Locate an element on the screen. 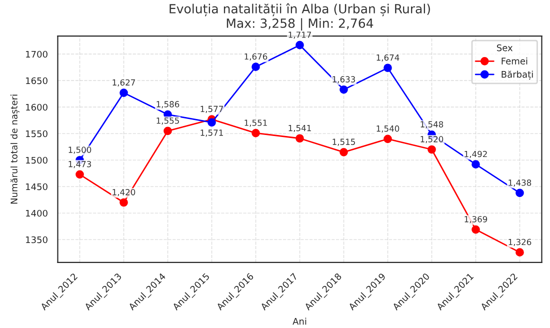 Image resolution: width=550 pixels, height=328 pixels. x-axis-title: Ani is located at coordinates (299, 321).